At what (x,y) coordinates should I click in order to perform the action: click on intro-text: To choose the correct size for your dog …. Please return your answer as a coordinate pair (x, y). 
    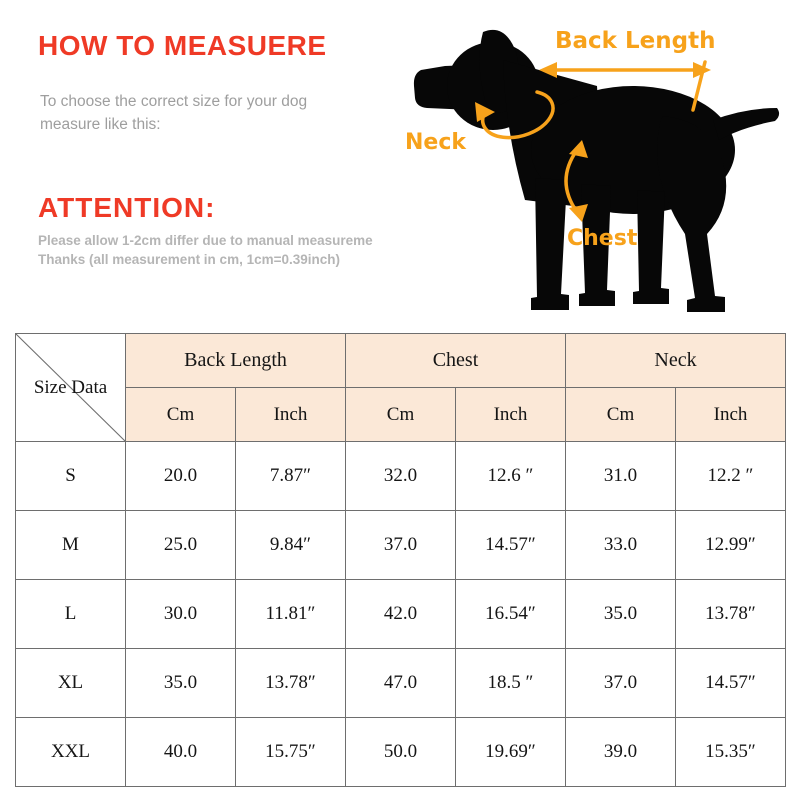
    Looking at the image, I should click on (173, 113).